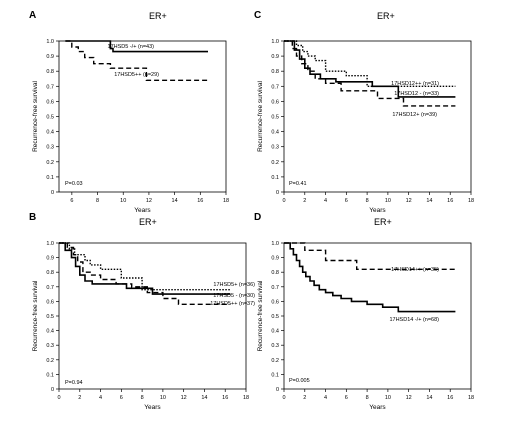 This screenshot has width=520, height=434. Describe the element at coordinates (298, 184) in the screenshot. I see `p-value: P=0.41` at that location.